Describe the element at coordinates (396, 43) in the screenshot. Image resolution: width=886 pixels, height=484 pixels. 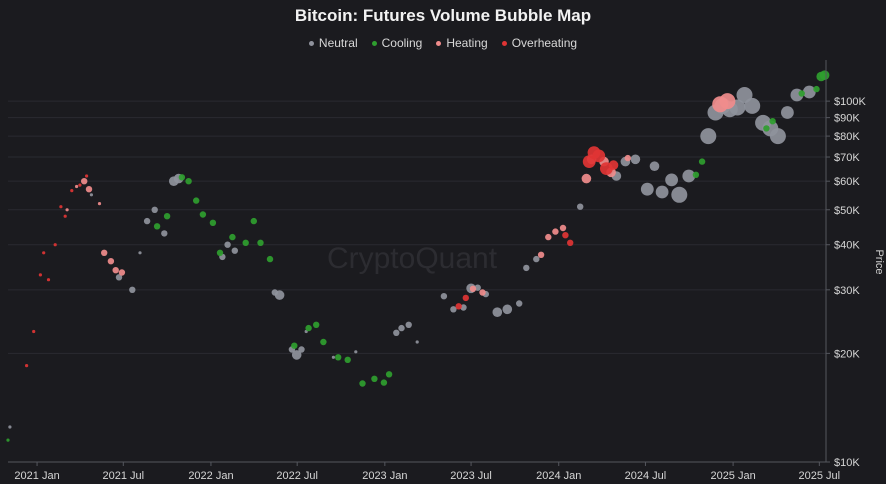
I see `legend-item-cooling: Cooling` at that location.